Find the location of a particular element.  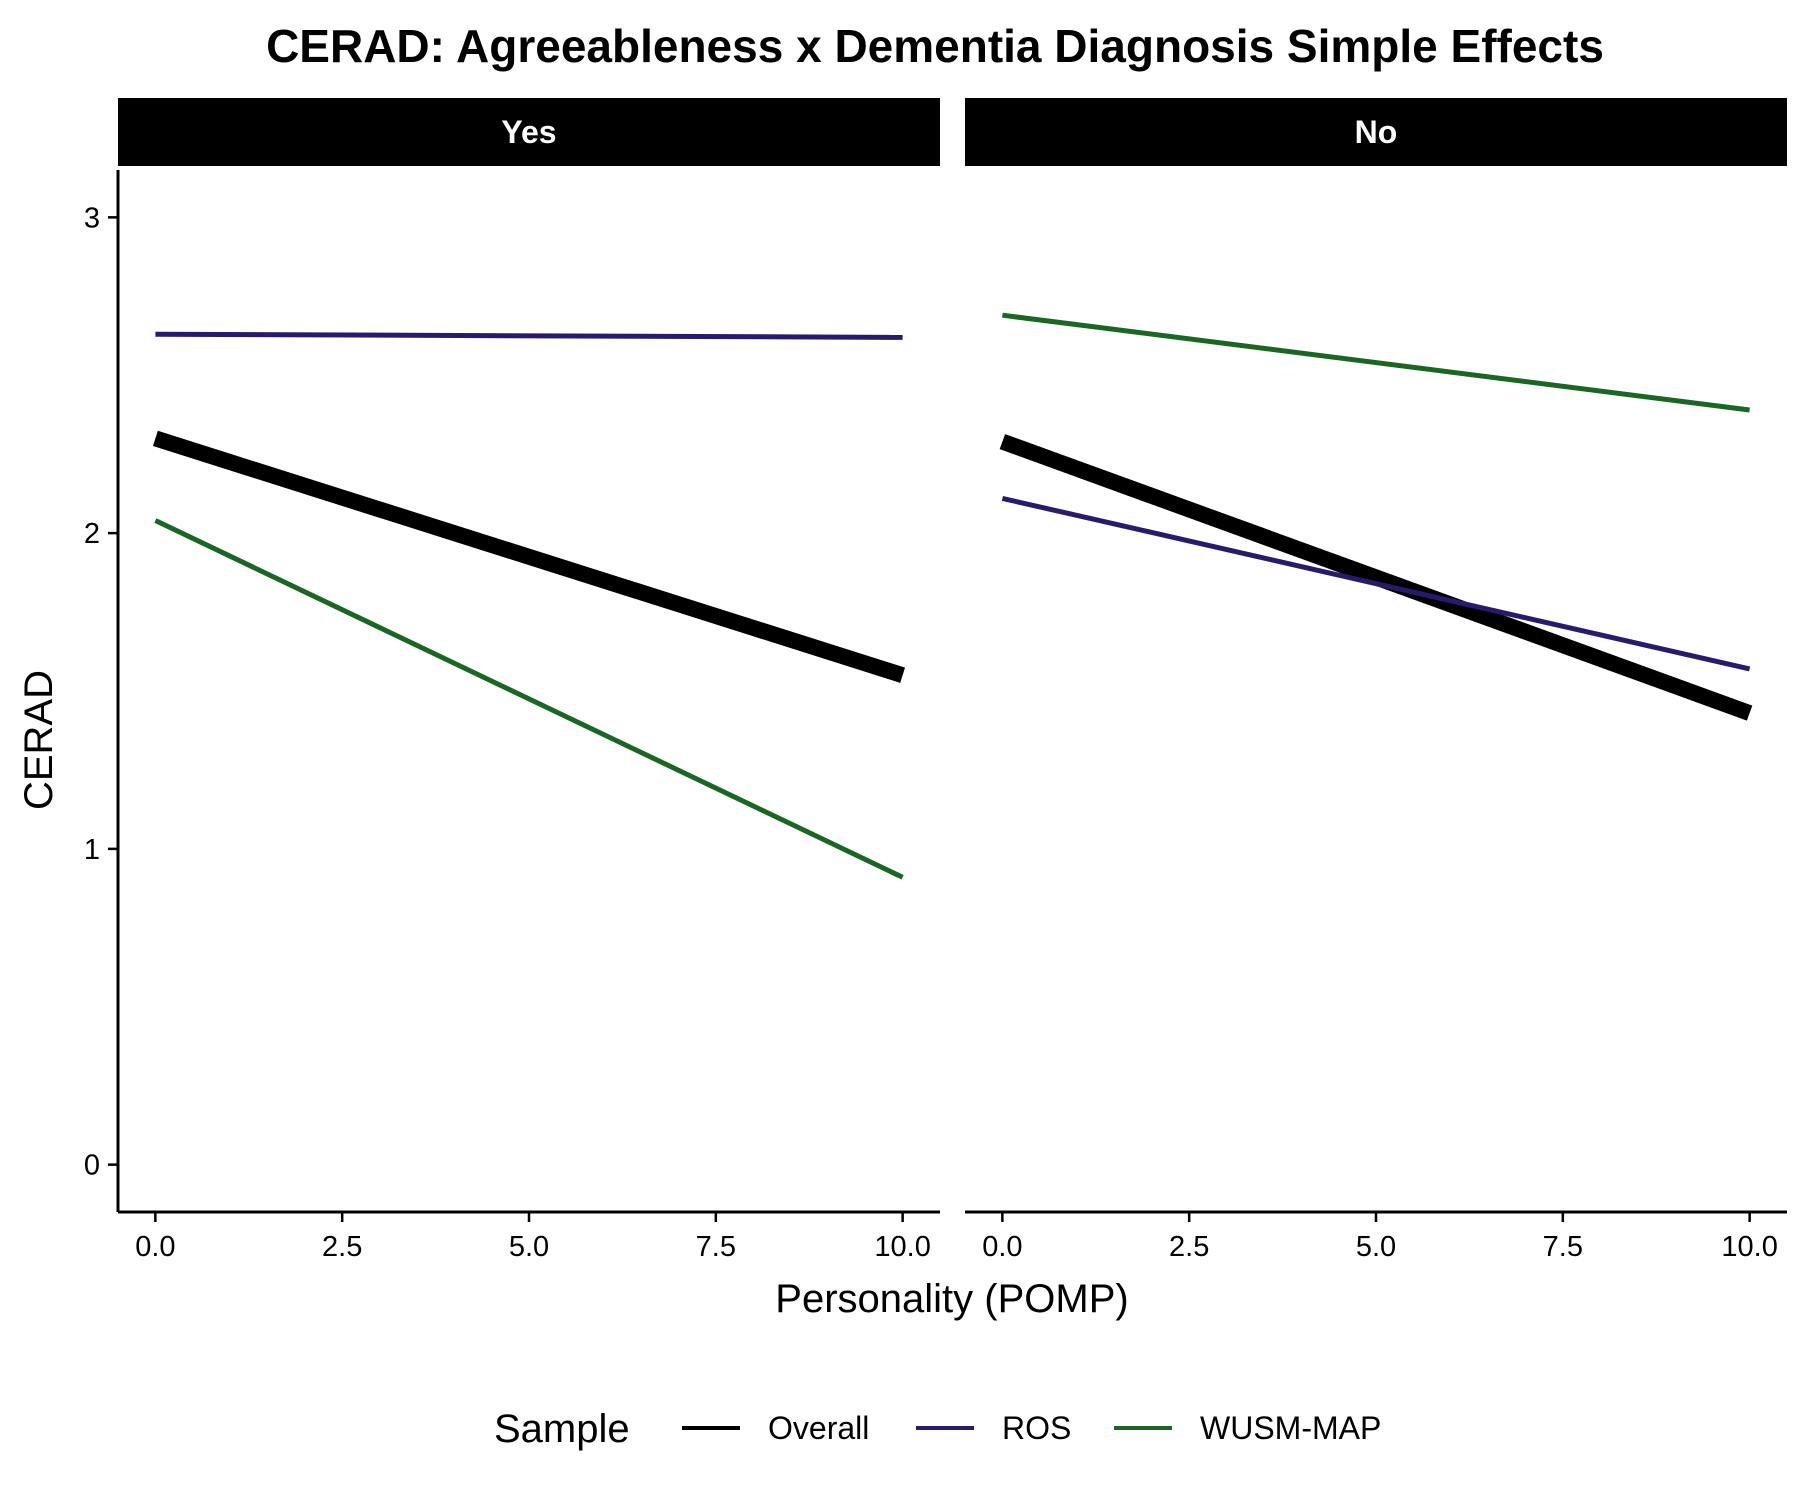

y-tick-label: 0 is located at coordinates (92, 1166).